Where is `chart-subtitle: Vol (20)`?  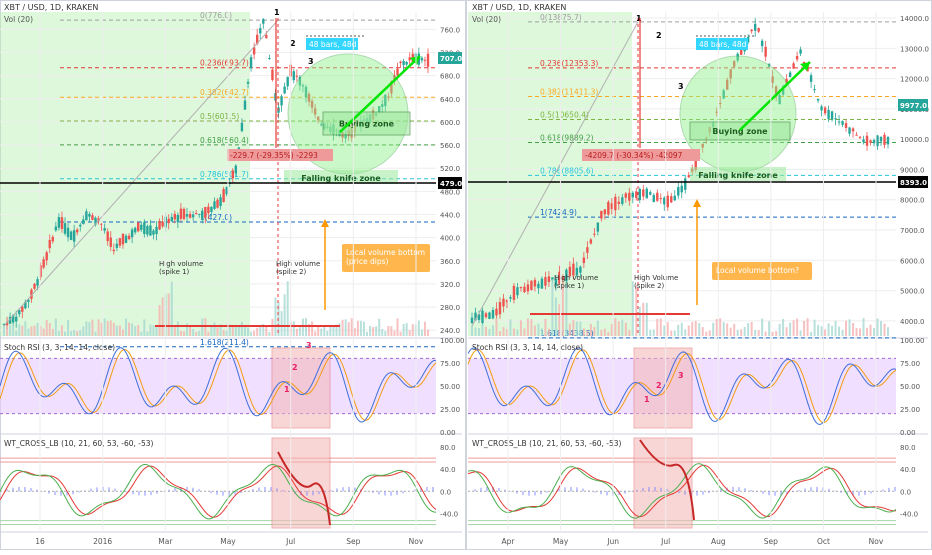 chart-subtitle: Vol (20) is located at coordinates (18, 19).